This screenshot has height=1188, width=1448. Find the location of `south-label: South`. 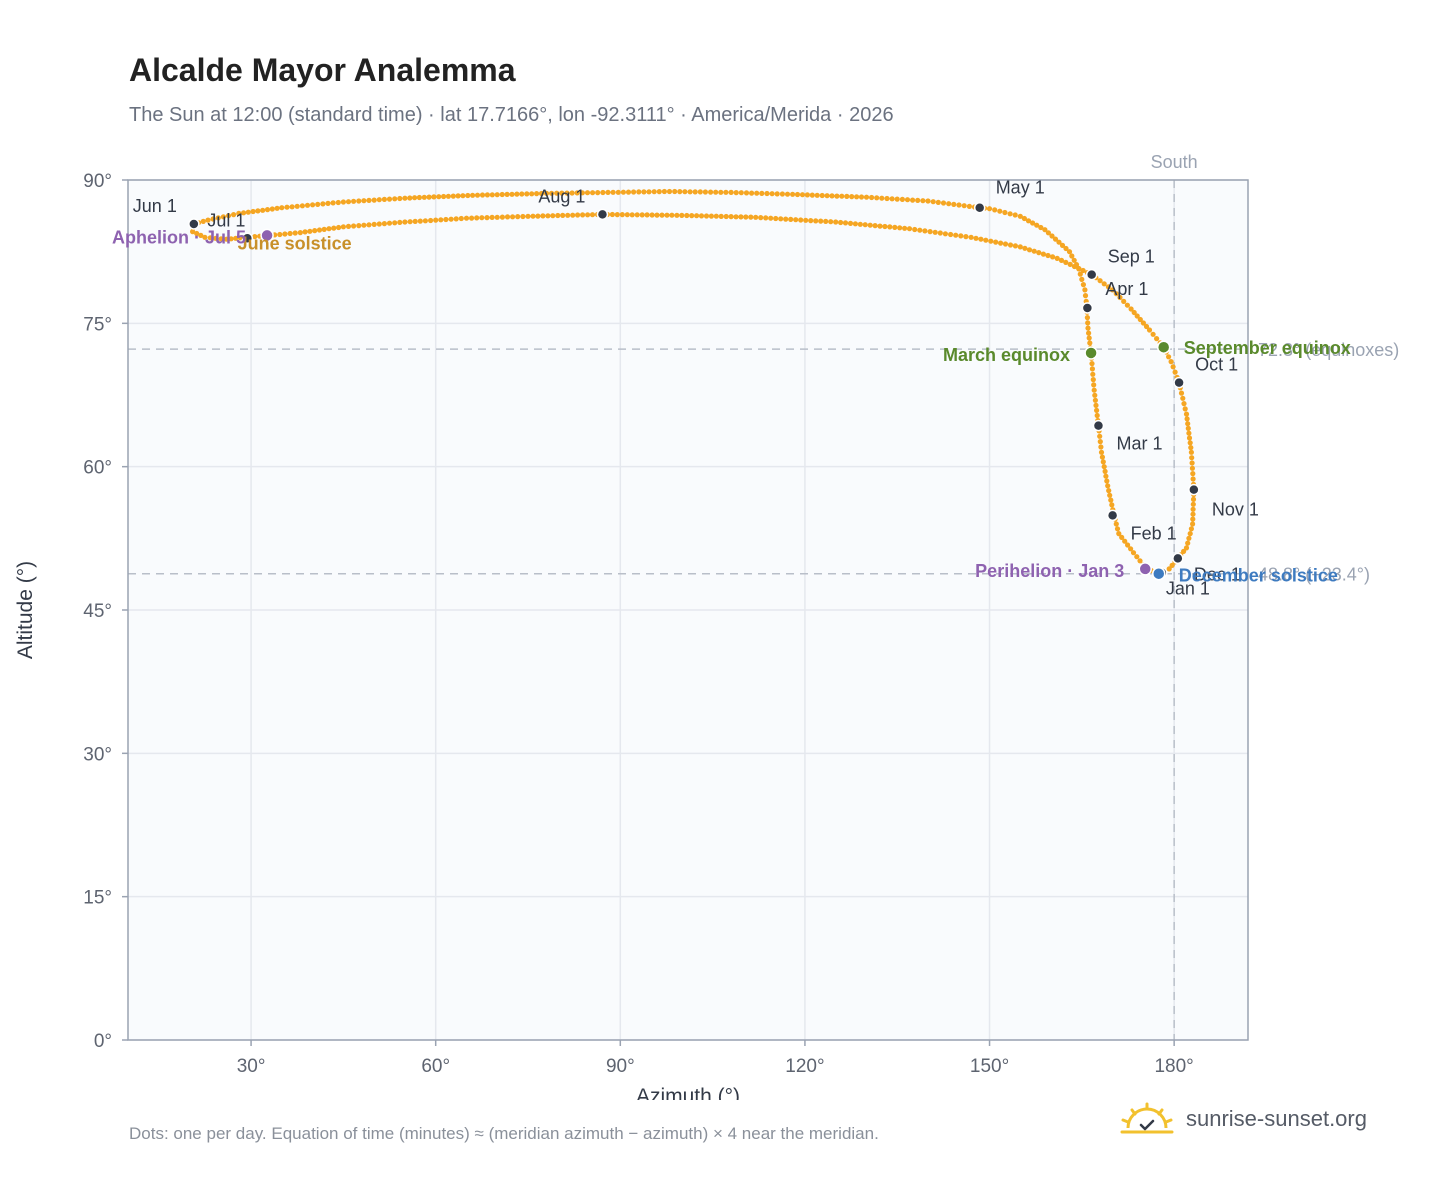

south-label: South is located at coordinates (1174, 162).